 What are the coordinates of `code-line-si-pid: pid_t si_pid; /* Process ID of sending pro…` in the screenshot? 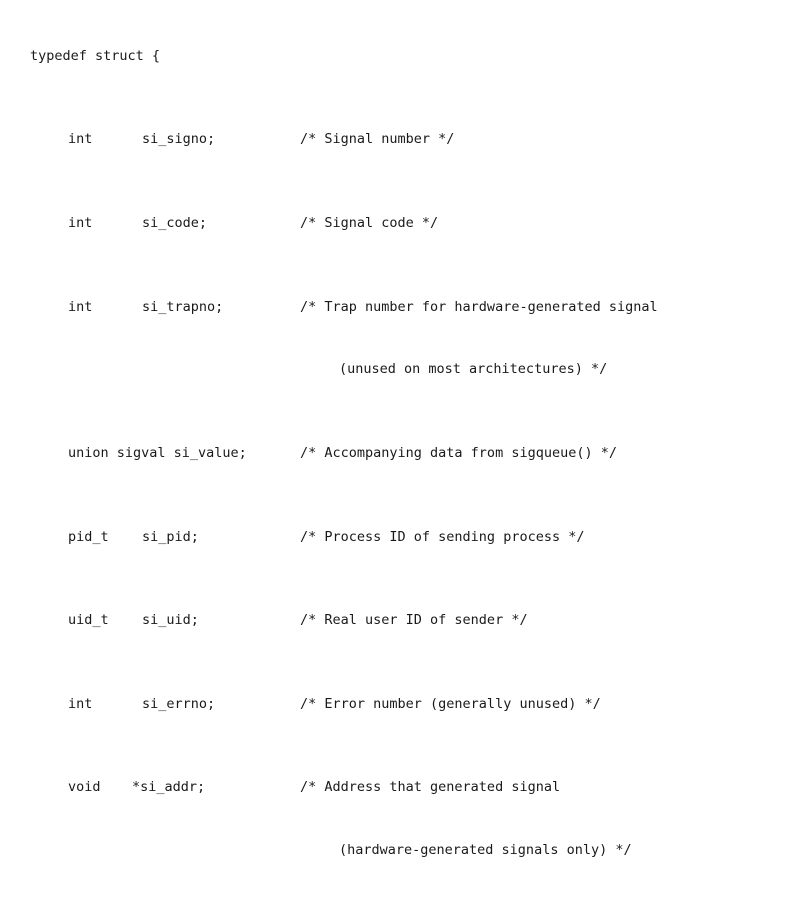 It's located at (348, 537).